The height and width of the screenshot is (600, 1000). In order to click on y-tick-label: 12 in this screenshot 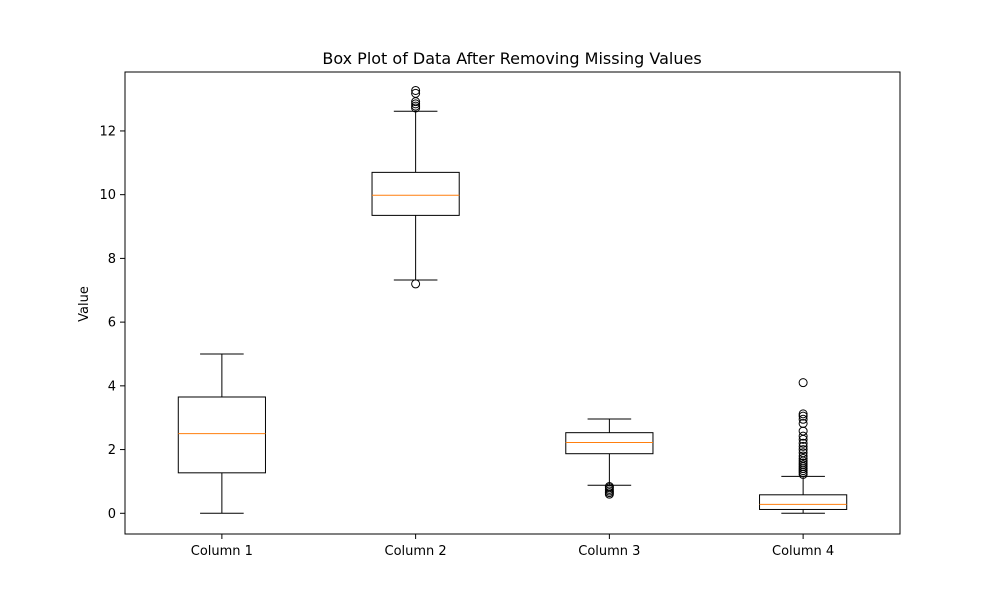, I will do `click(107, 131)`.